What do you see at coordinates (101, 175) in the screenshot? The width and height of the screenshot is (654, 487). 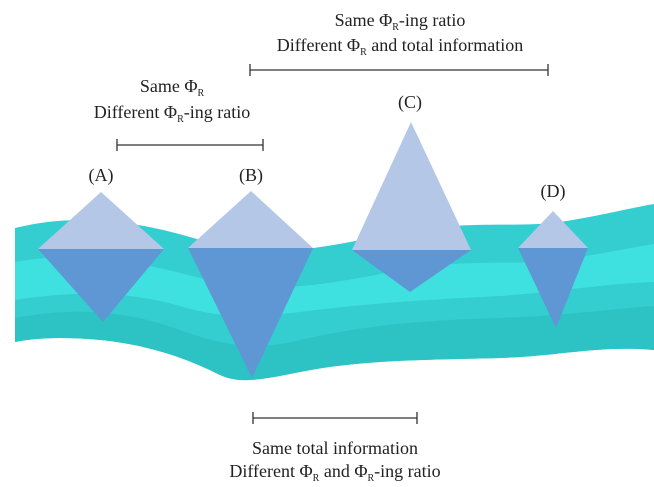 I see `node-label: (A)` at bounding box center [101, 175].